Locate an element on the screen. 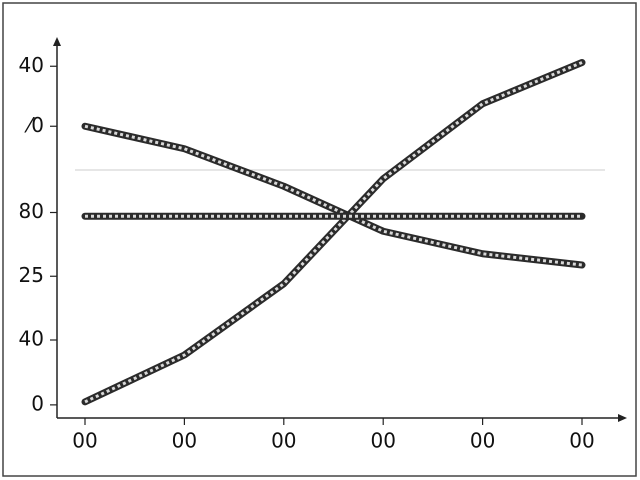 This screenshot has height=480, width=640. y-tick-label: 25 is located at coordinates (31, 275).